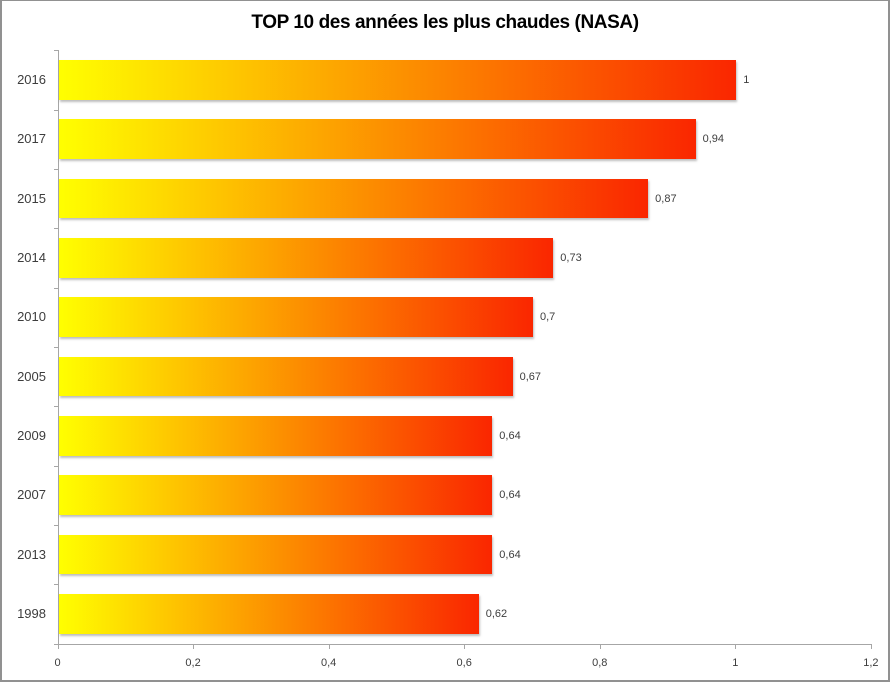 The height and width of the screenshot is (682, 890). I want to click on value-label-2005: 0,67, so click(530, 376).